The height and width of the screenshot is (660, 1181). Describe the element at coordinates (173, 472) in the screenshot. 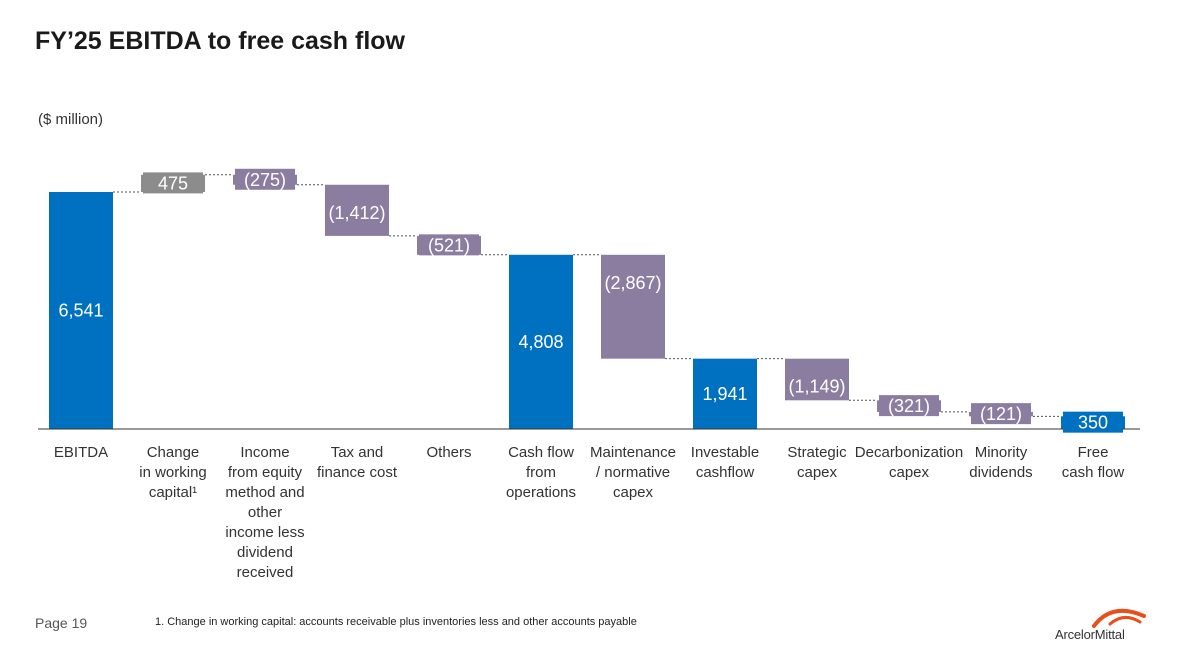

I see `category-label-1: Change in working capital¹` at that location.